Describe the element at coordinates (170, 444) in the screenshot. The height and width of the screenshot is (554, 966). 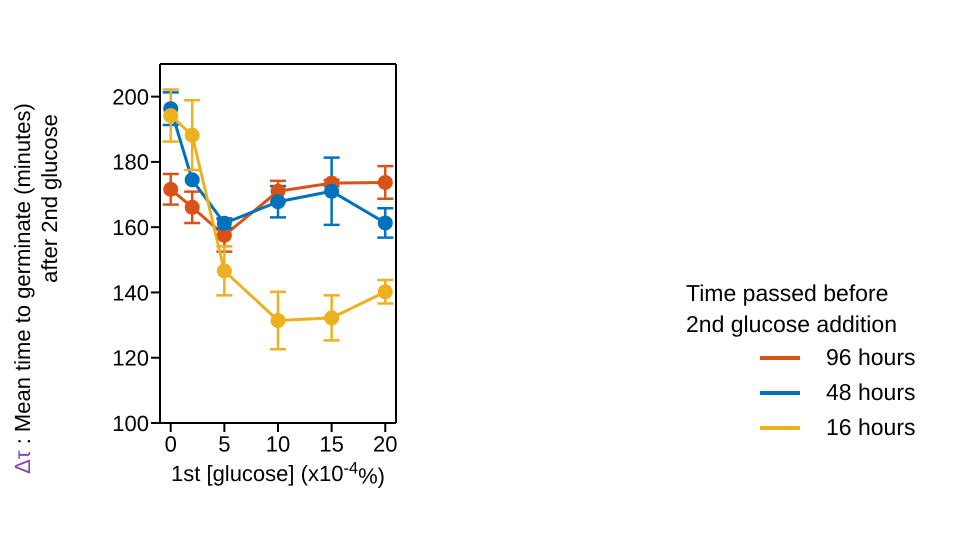
I see `x-tick-label: 0` at that location.